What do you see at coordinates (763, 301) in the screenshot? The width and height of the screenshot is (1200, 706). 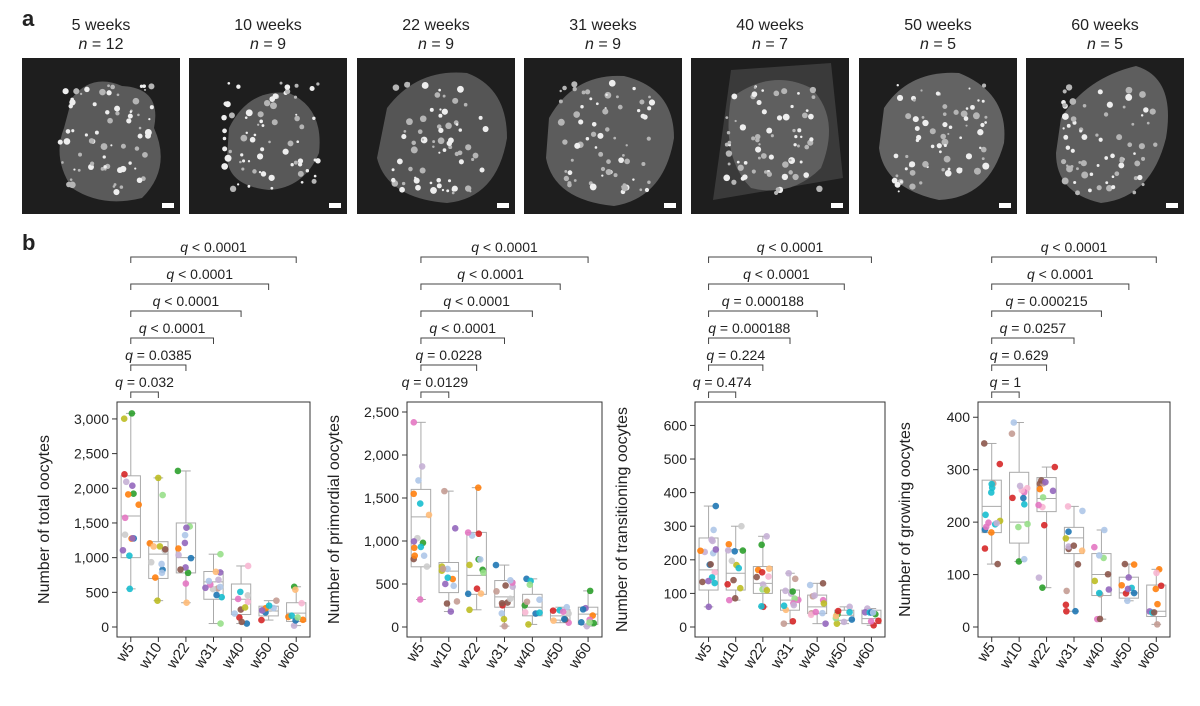 I see `significance-label: q = 0.000188` at bounding box center [763, 301].